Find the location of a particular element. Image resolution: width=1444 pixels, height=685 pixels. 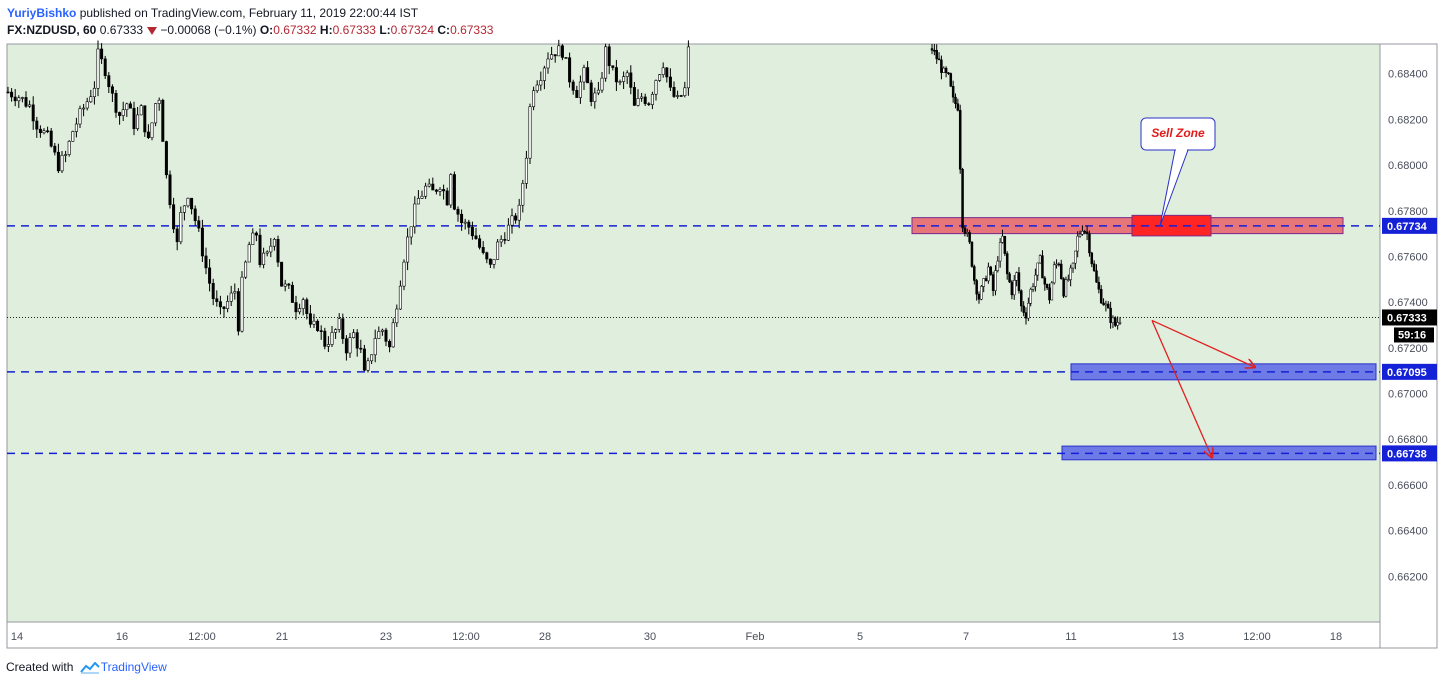

x-tick-label: 13 is located at coordinates (1178, 637).